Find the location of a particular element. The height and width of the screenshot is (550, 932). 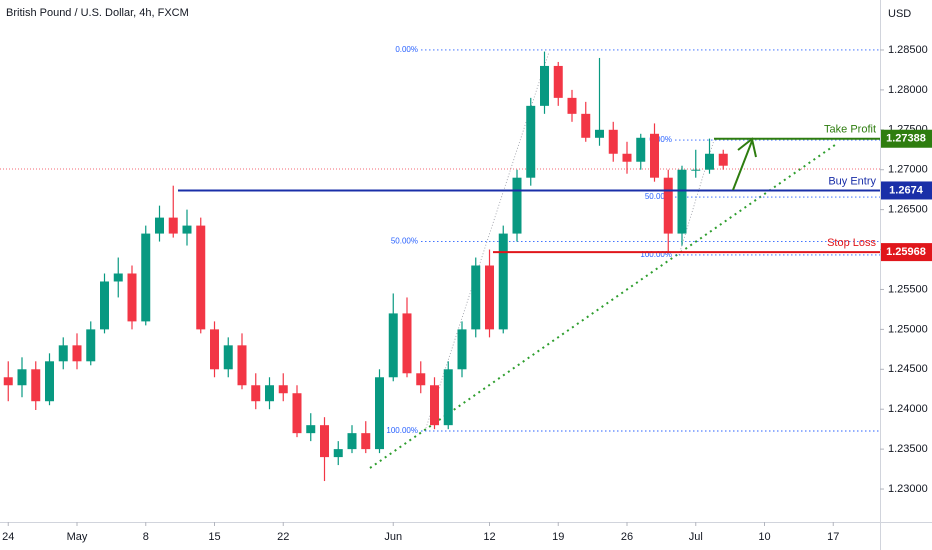

x-tick-label: Jul is located at coordinates (696, 537).